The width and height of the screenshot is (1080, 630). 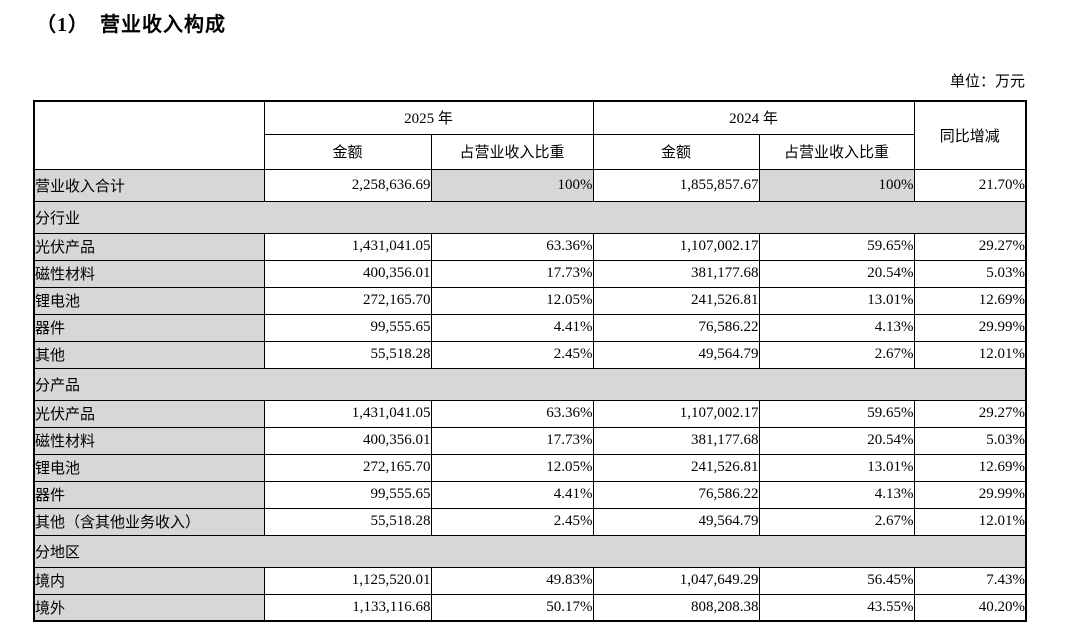 What do you see at coordinates (347, 151) in the screenshot?
I see `header-amount-2025: 金额` at bounding box center [347, 151].